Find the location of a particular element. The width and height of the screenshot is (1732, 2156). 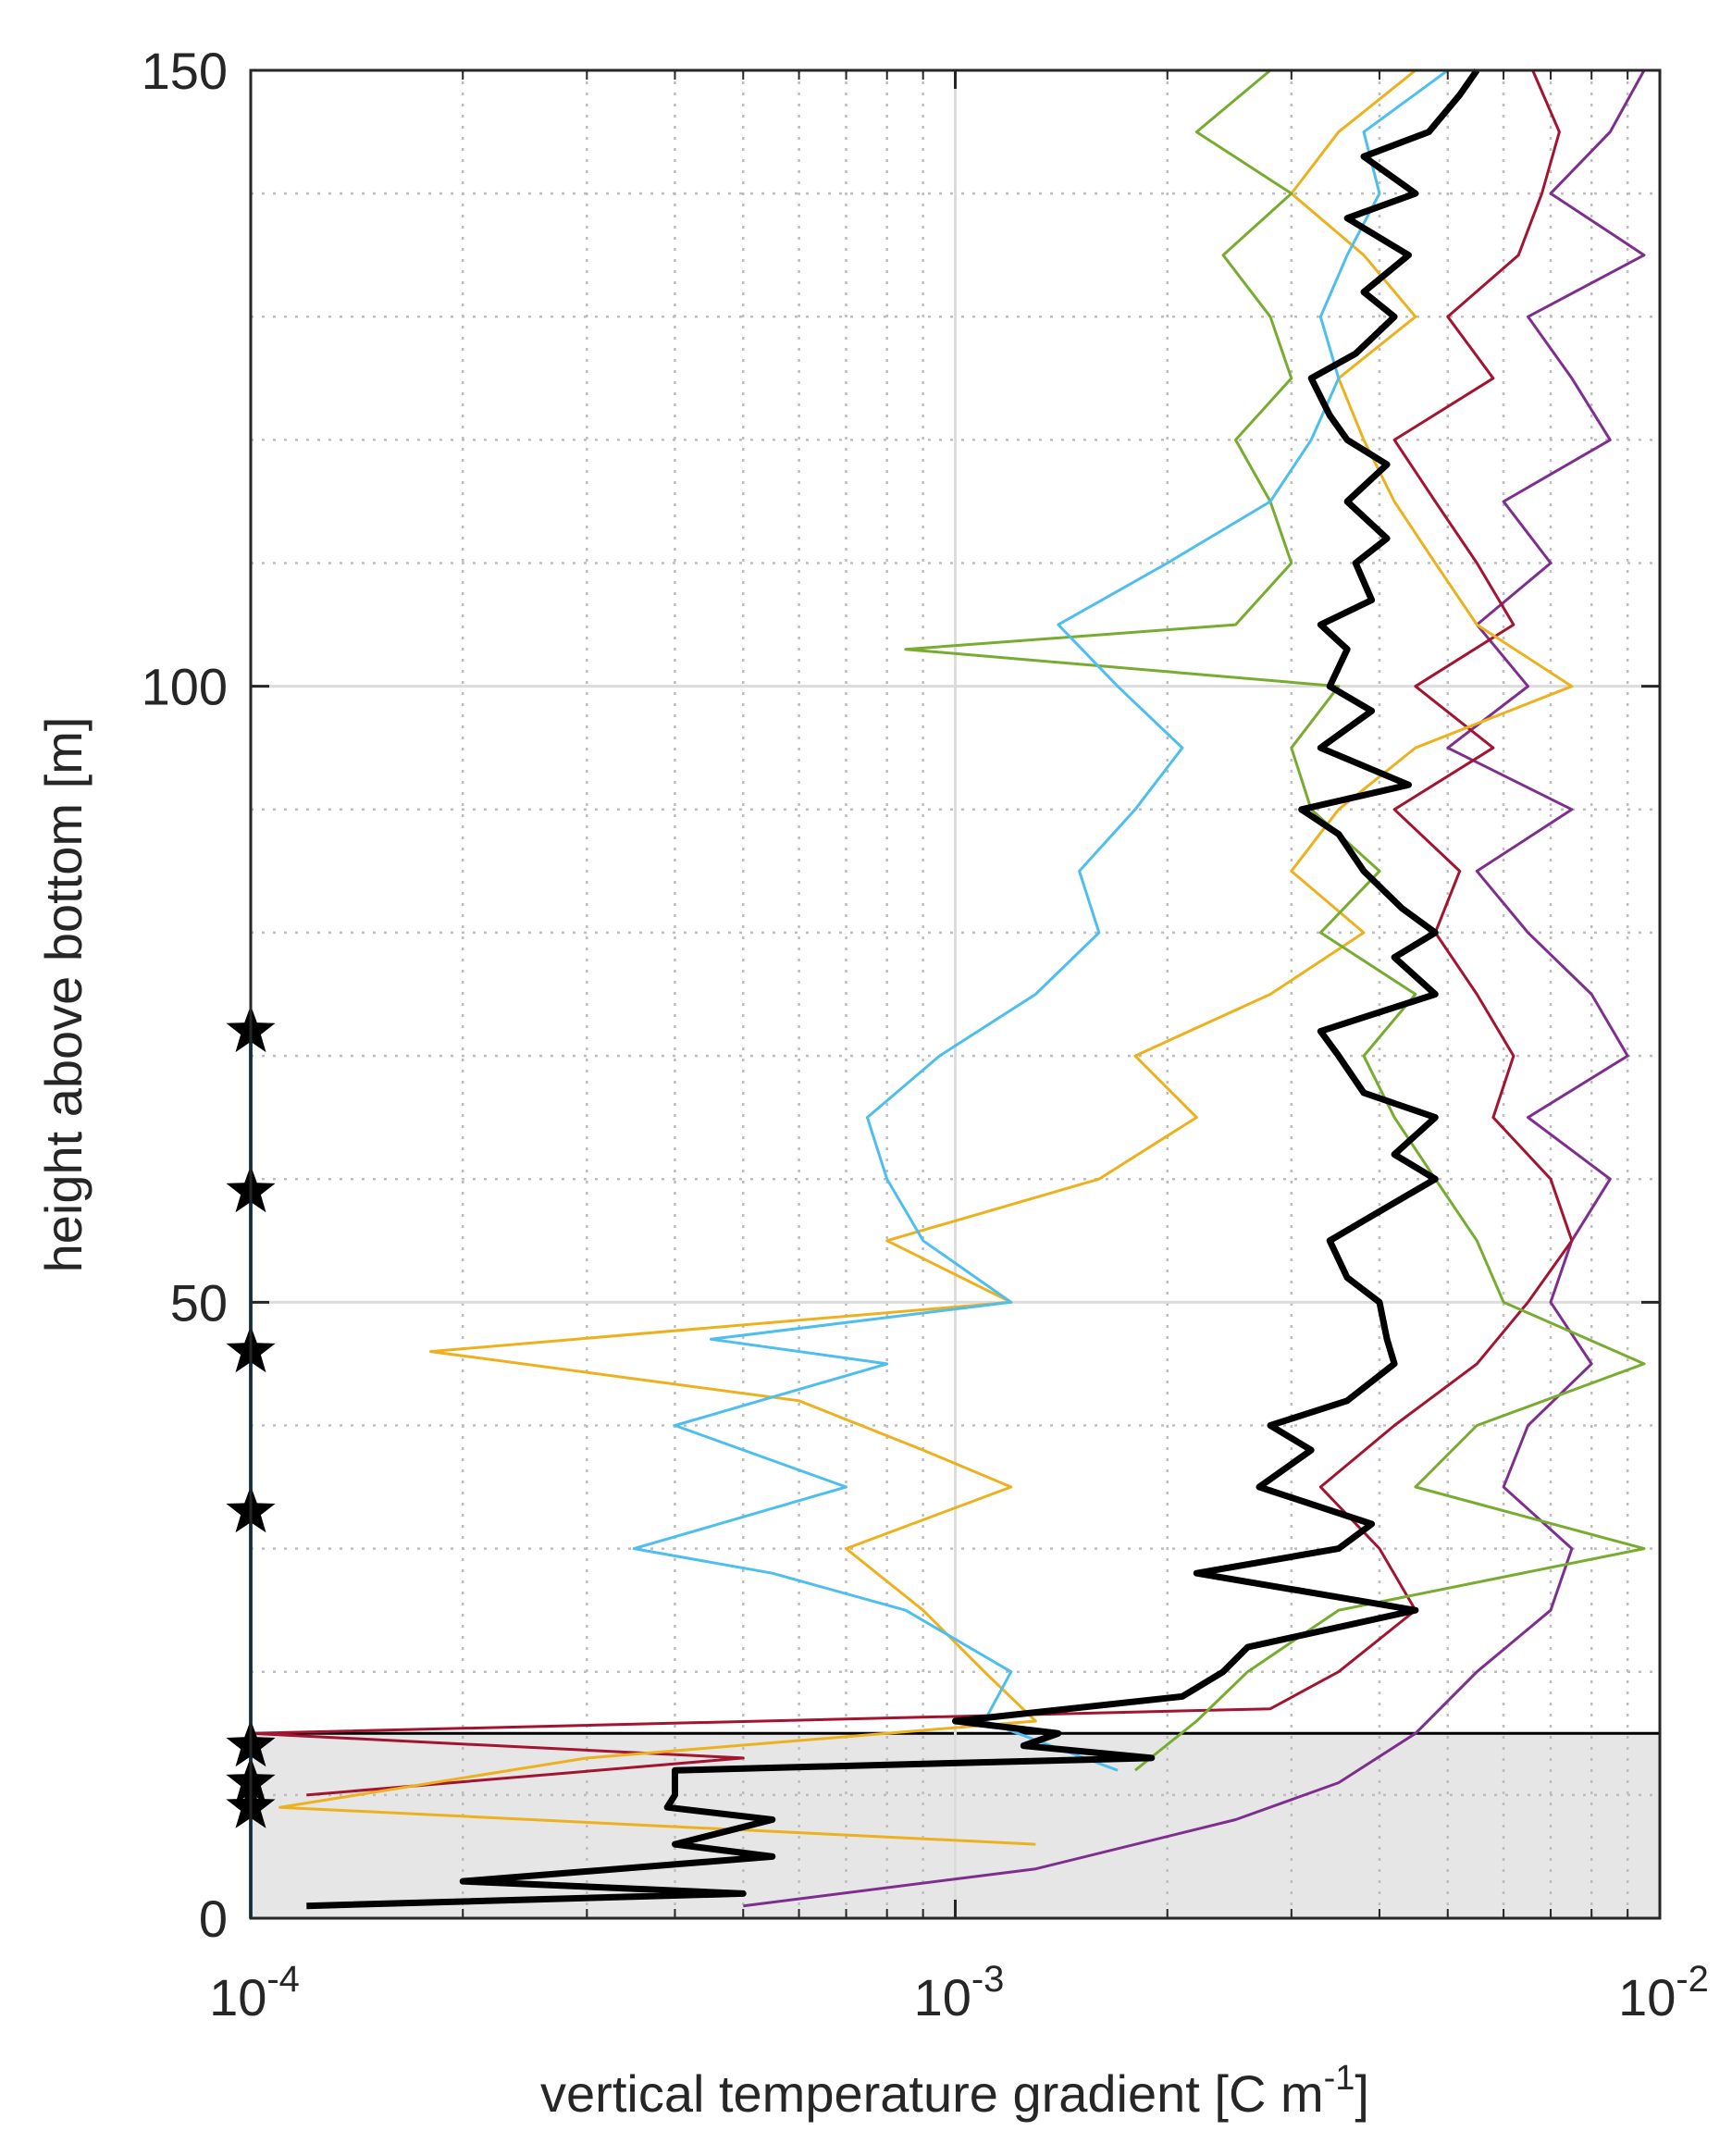

y-tick-label: 0 is located at coordinates (214, 1919).